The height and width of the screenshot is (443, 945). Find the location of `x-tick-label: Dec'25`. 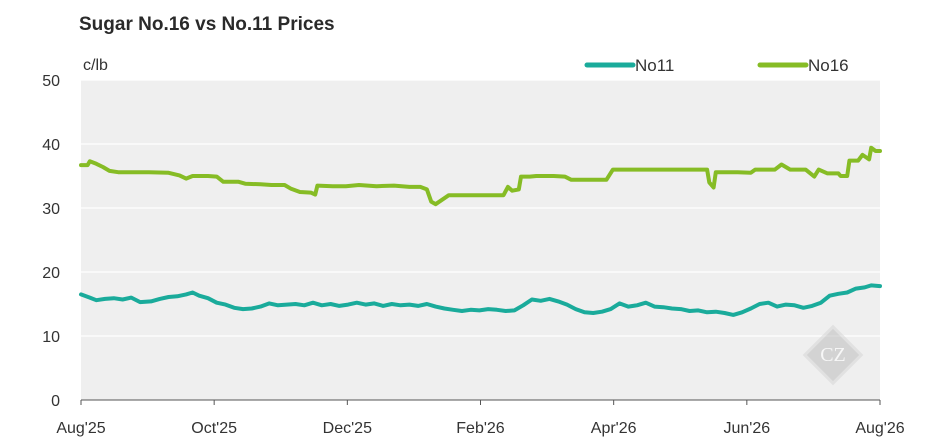

x-tick-label: Dec'25 is located at coordinates (347, 428).